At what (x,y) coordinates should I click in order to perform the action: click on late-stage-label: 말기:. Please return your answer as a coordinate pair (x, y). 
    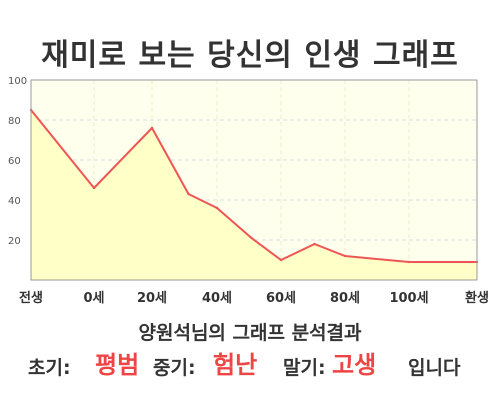
    Looking at the image, I should click on (304, 368).